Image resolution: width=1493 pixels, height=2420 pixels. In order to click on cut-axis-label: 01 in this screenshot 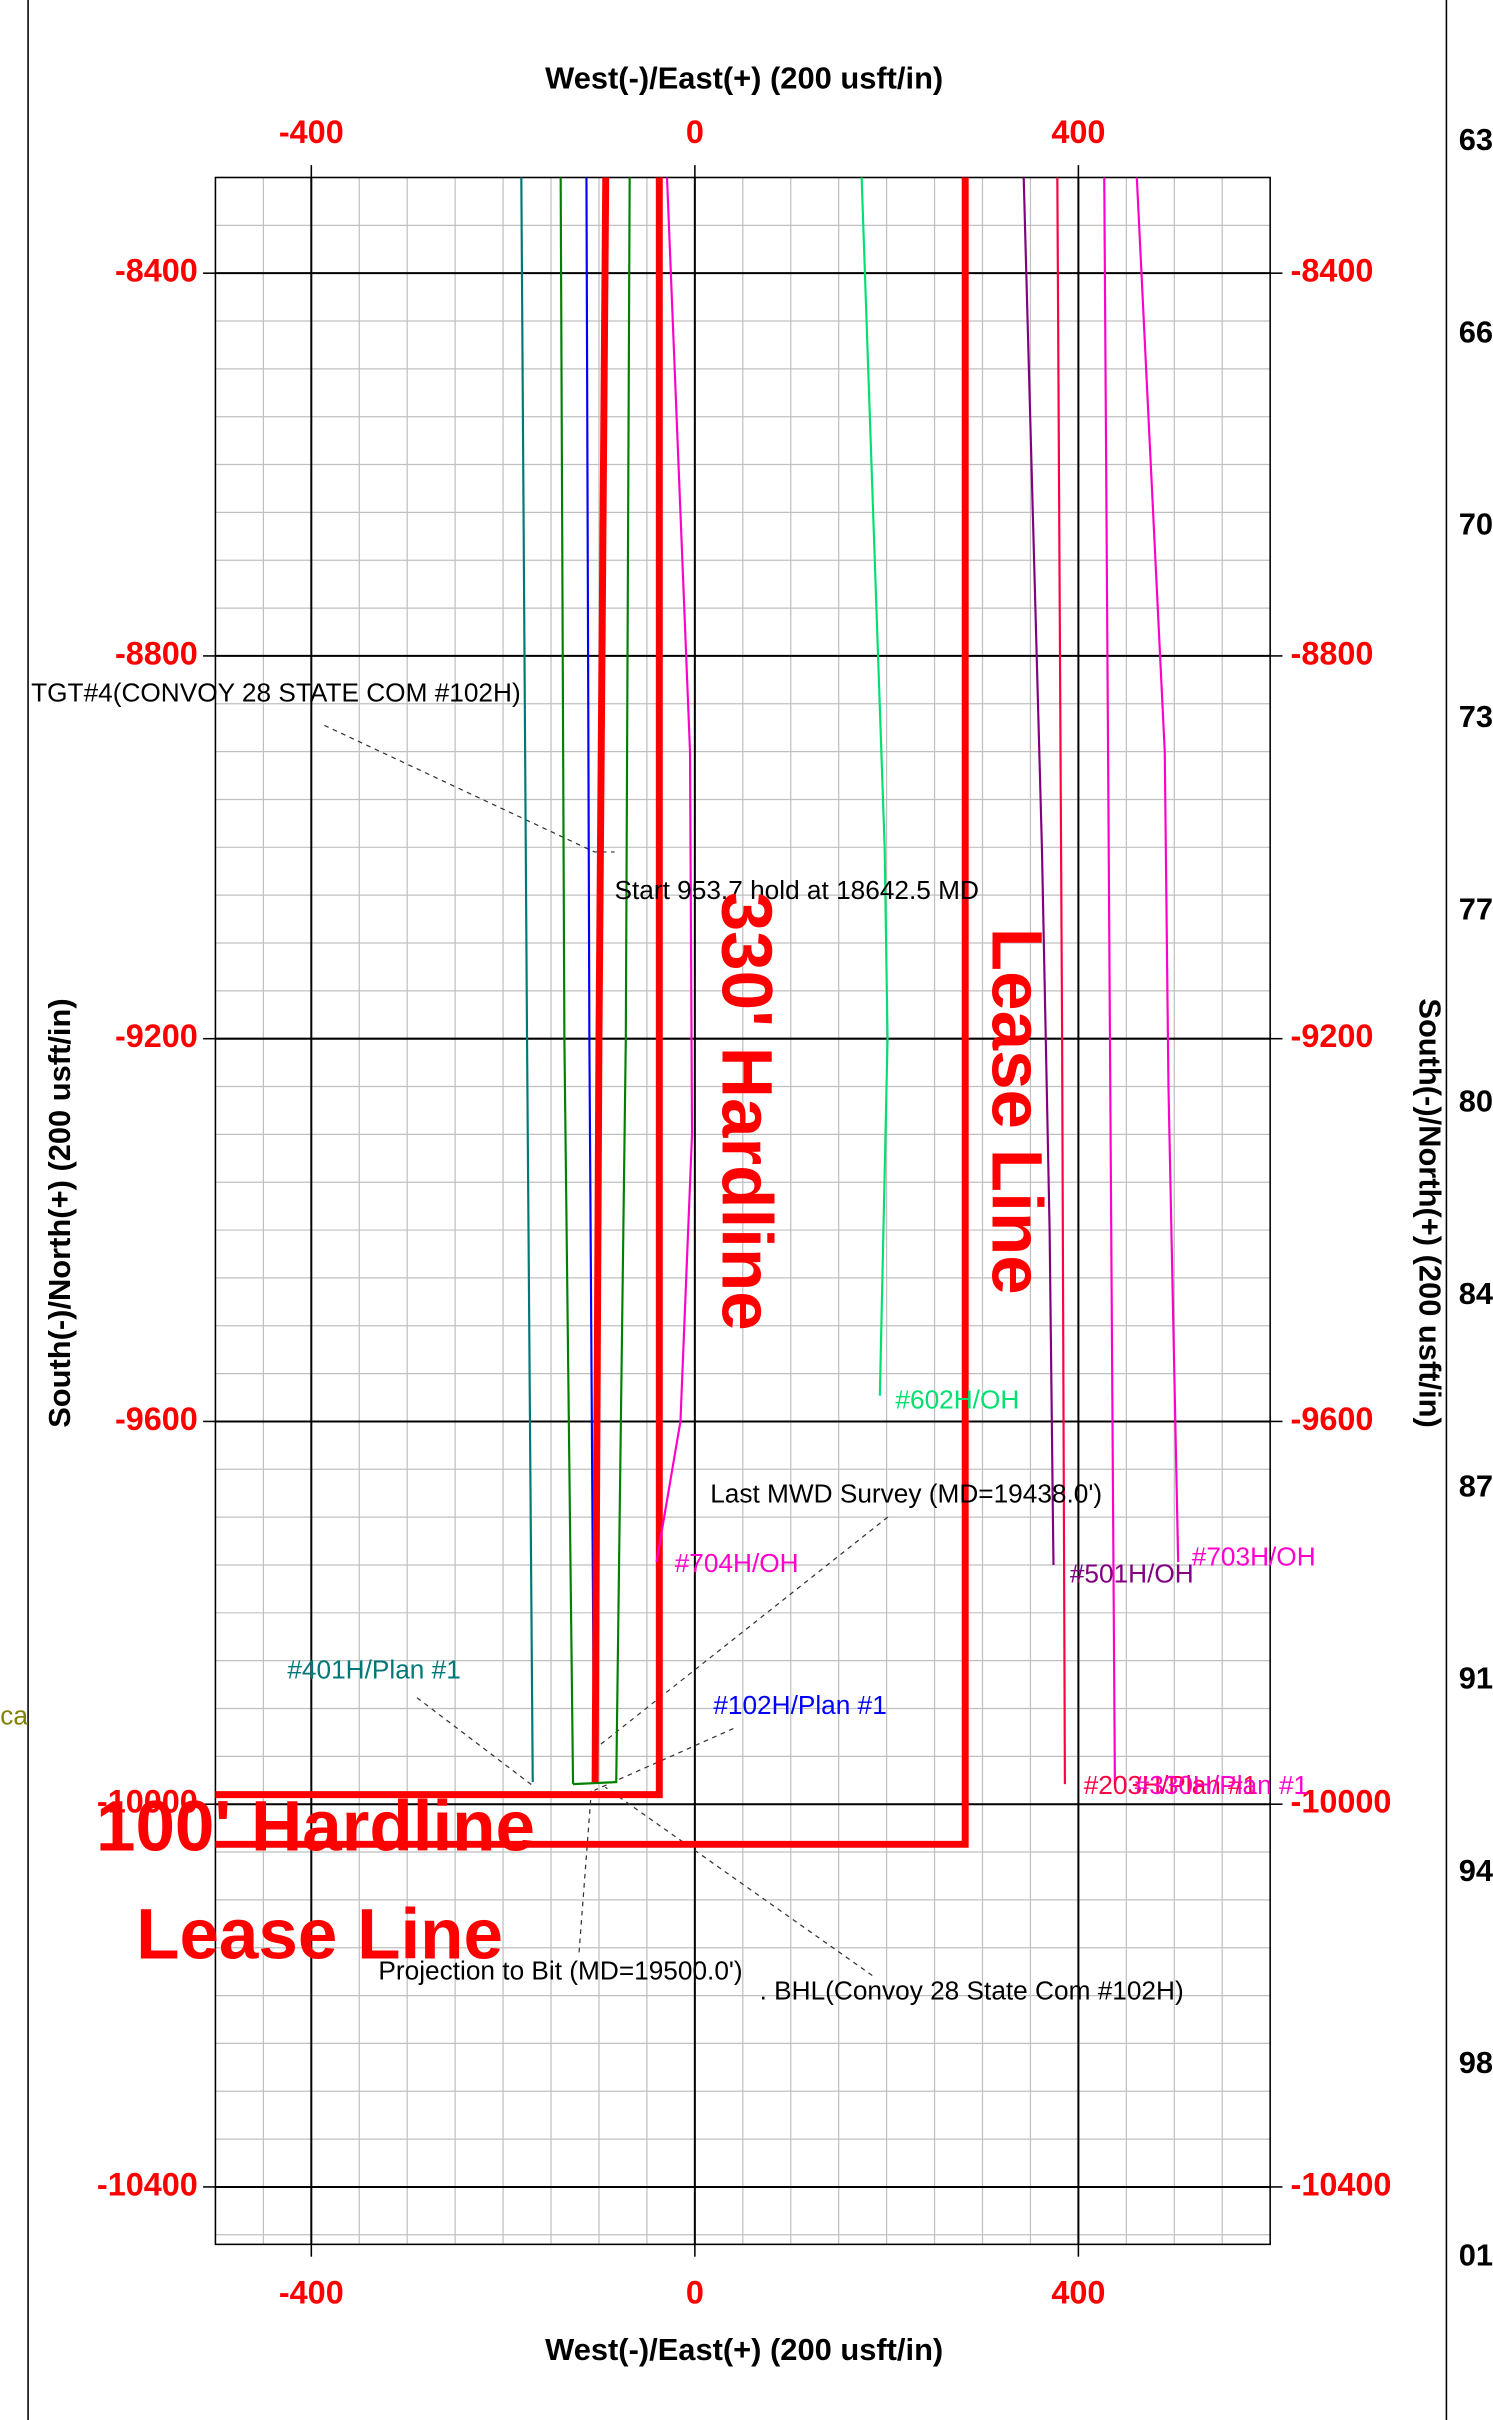, I will do `click(1476, 2254)`.